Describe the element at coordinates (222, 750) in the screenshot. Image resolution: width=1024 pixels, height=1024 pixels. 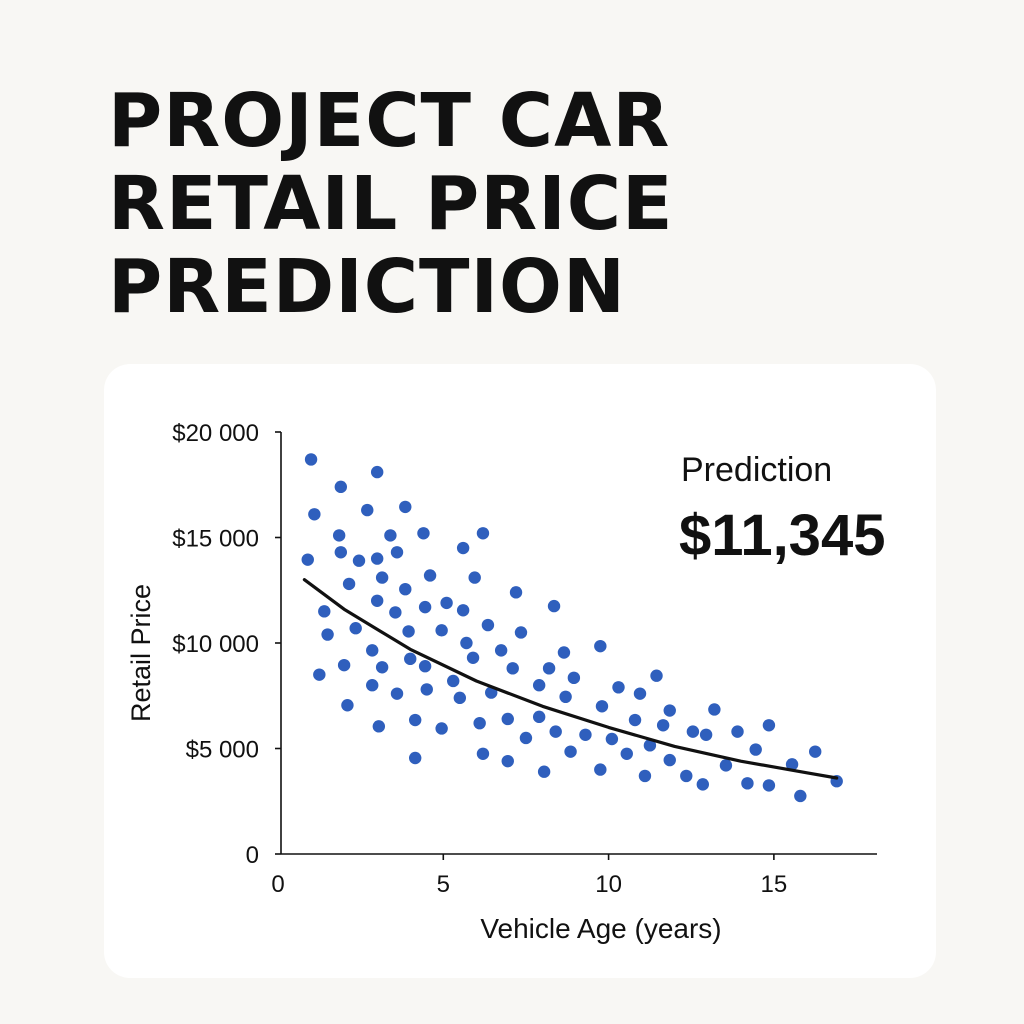
I see `y-tick-label: $5 000` at that location.